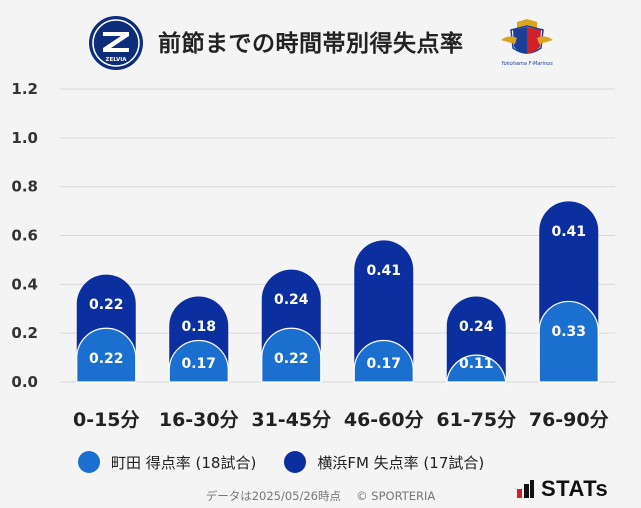 The height and width of the screenshot is (508, 641). Describe the element at coordinates (311, 44) in the screenshot. I see `chart-title: 前節までの時間帯別得失点率` at that location.